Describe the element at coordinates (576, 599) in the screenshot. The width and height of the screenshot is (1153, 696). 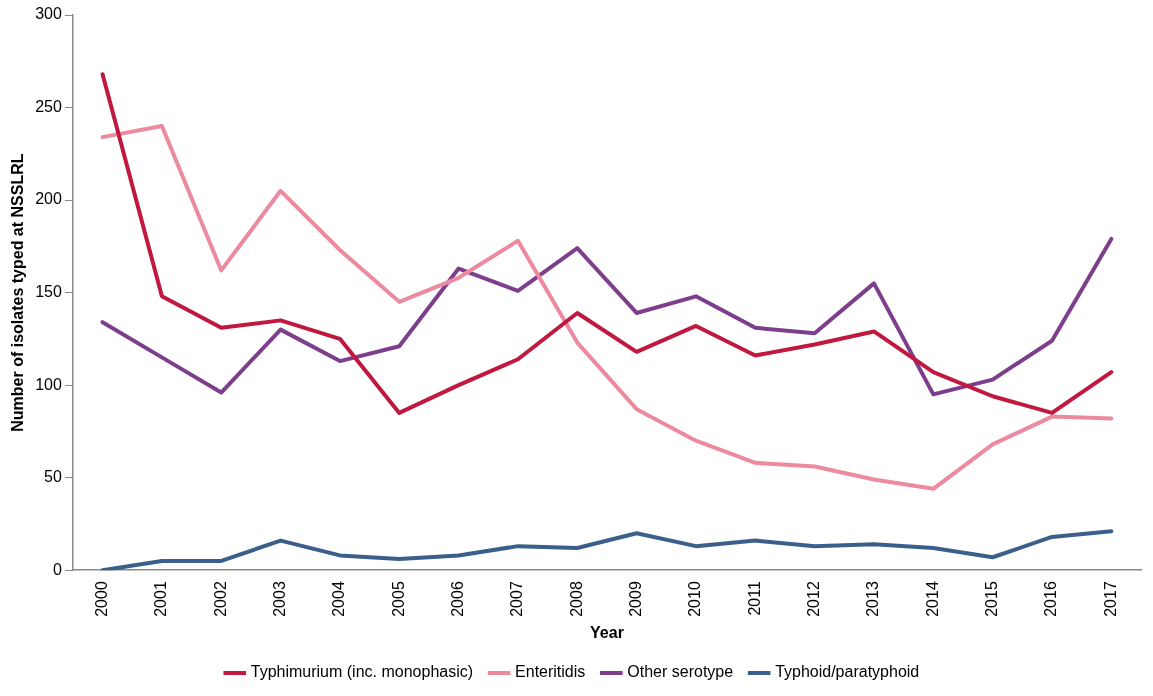
I see `x-tick-label: 2008` at that location.